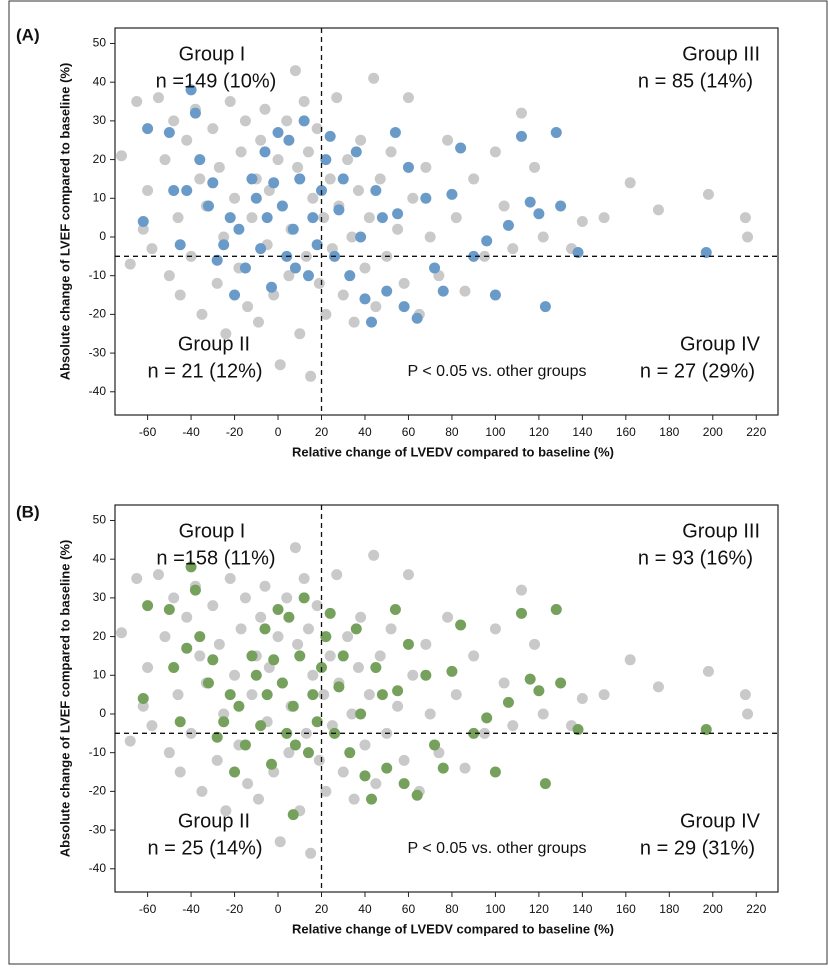  Describe the element at coordinates (98, 314) in the screenshot. I see `y-tick-label: -20` at that location.